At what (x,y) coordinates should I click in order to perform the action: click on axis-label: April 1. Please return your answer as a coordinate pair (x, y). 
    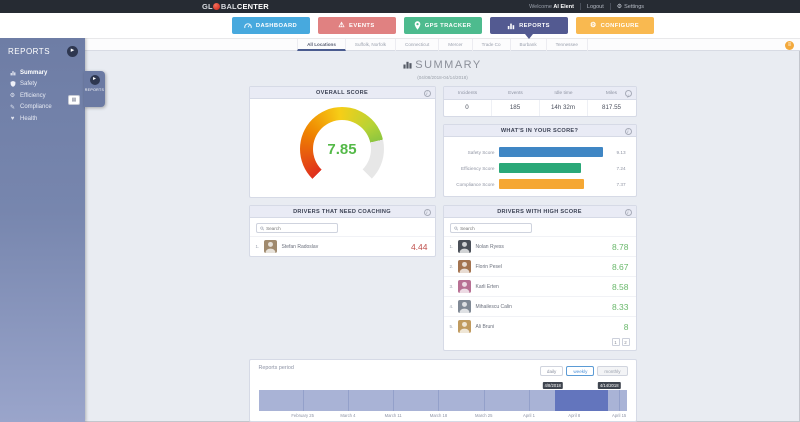
    Looking at the image, I should click on (529, 415).